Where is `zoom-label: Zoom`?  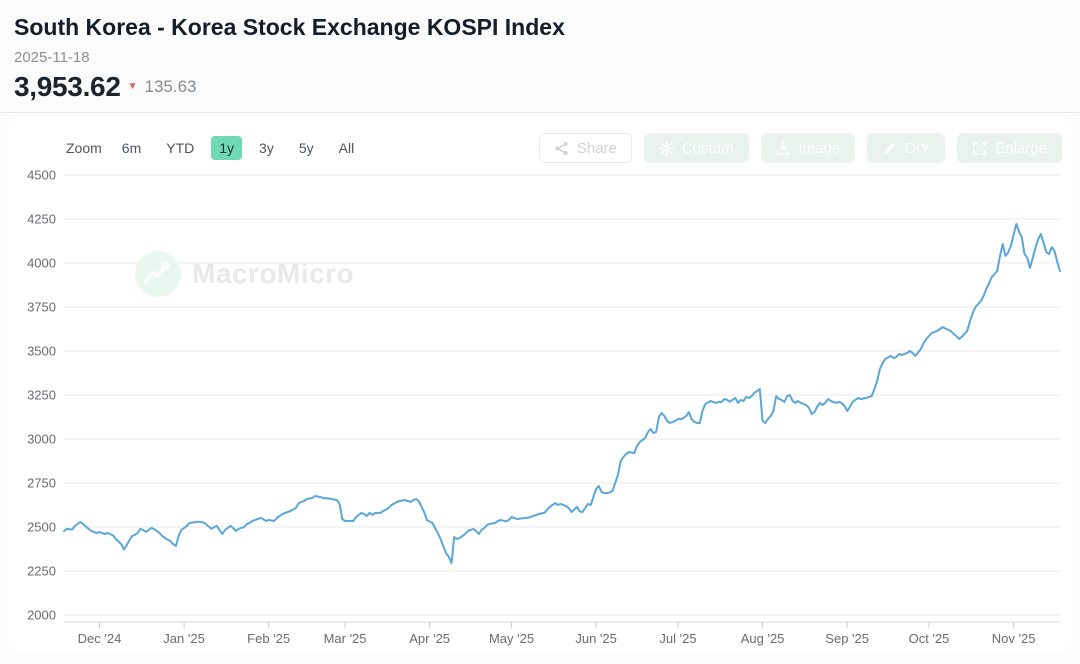 zoom-label: Zoom is located at coordinates (84, 148).